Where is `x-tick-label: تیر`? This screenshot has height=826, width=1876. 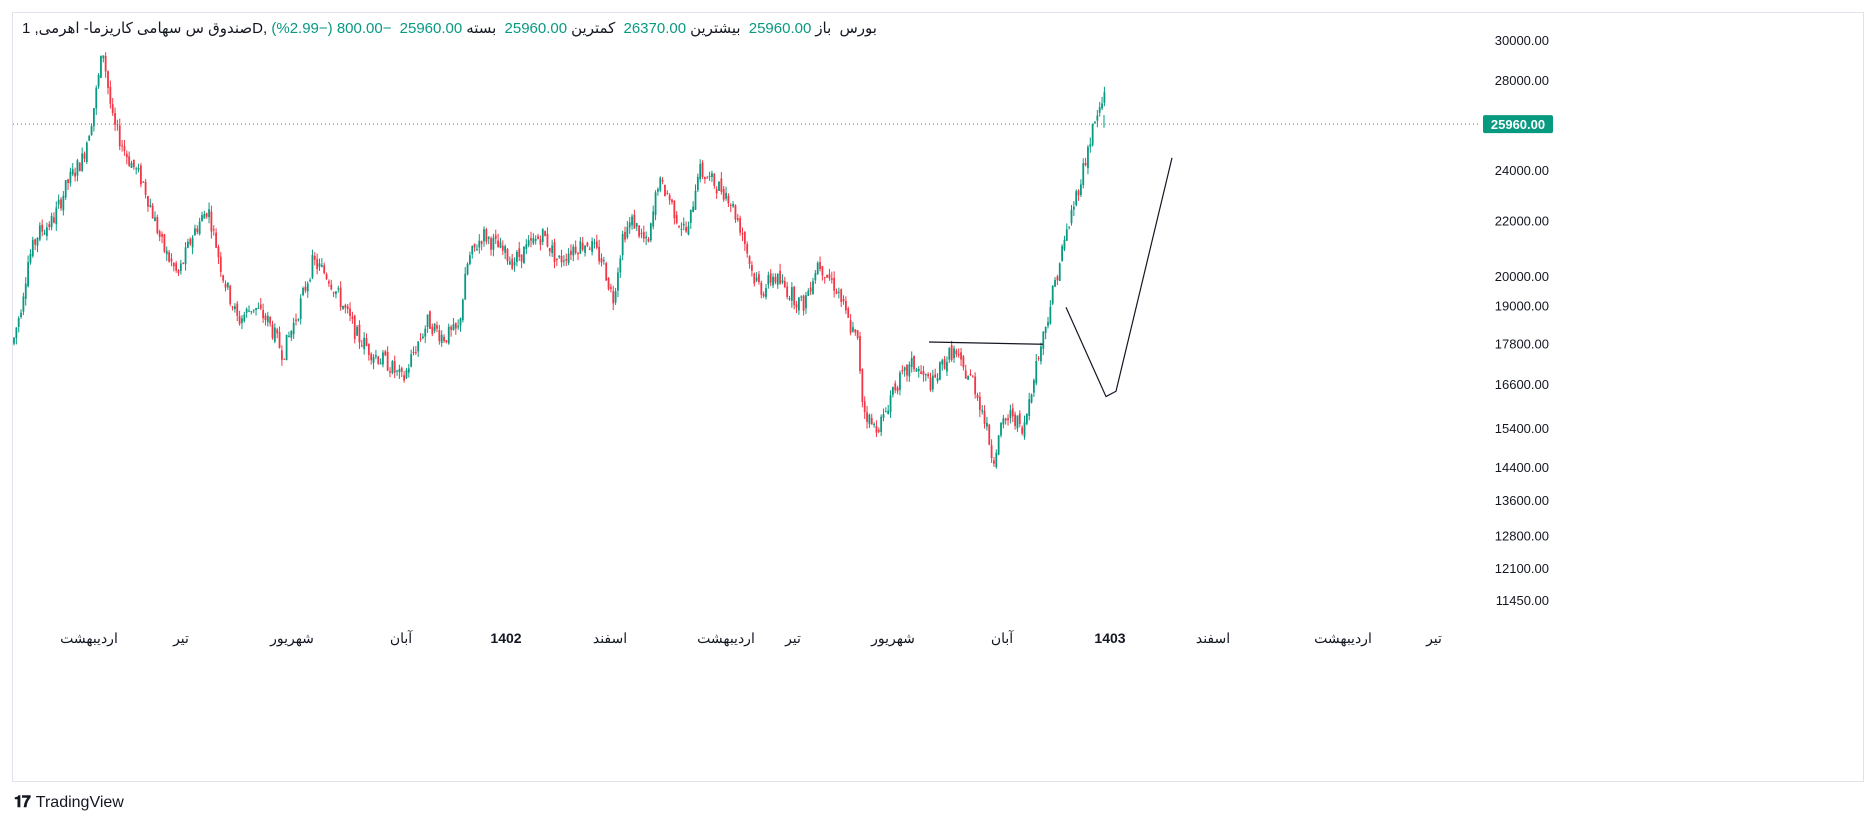
x-tick-label: تیر is located at coordinates (180, 638).